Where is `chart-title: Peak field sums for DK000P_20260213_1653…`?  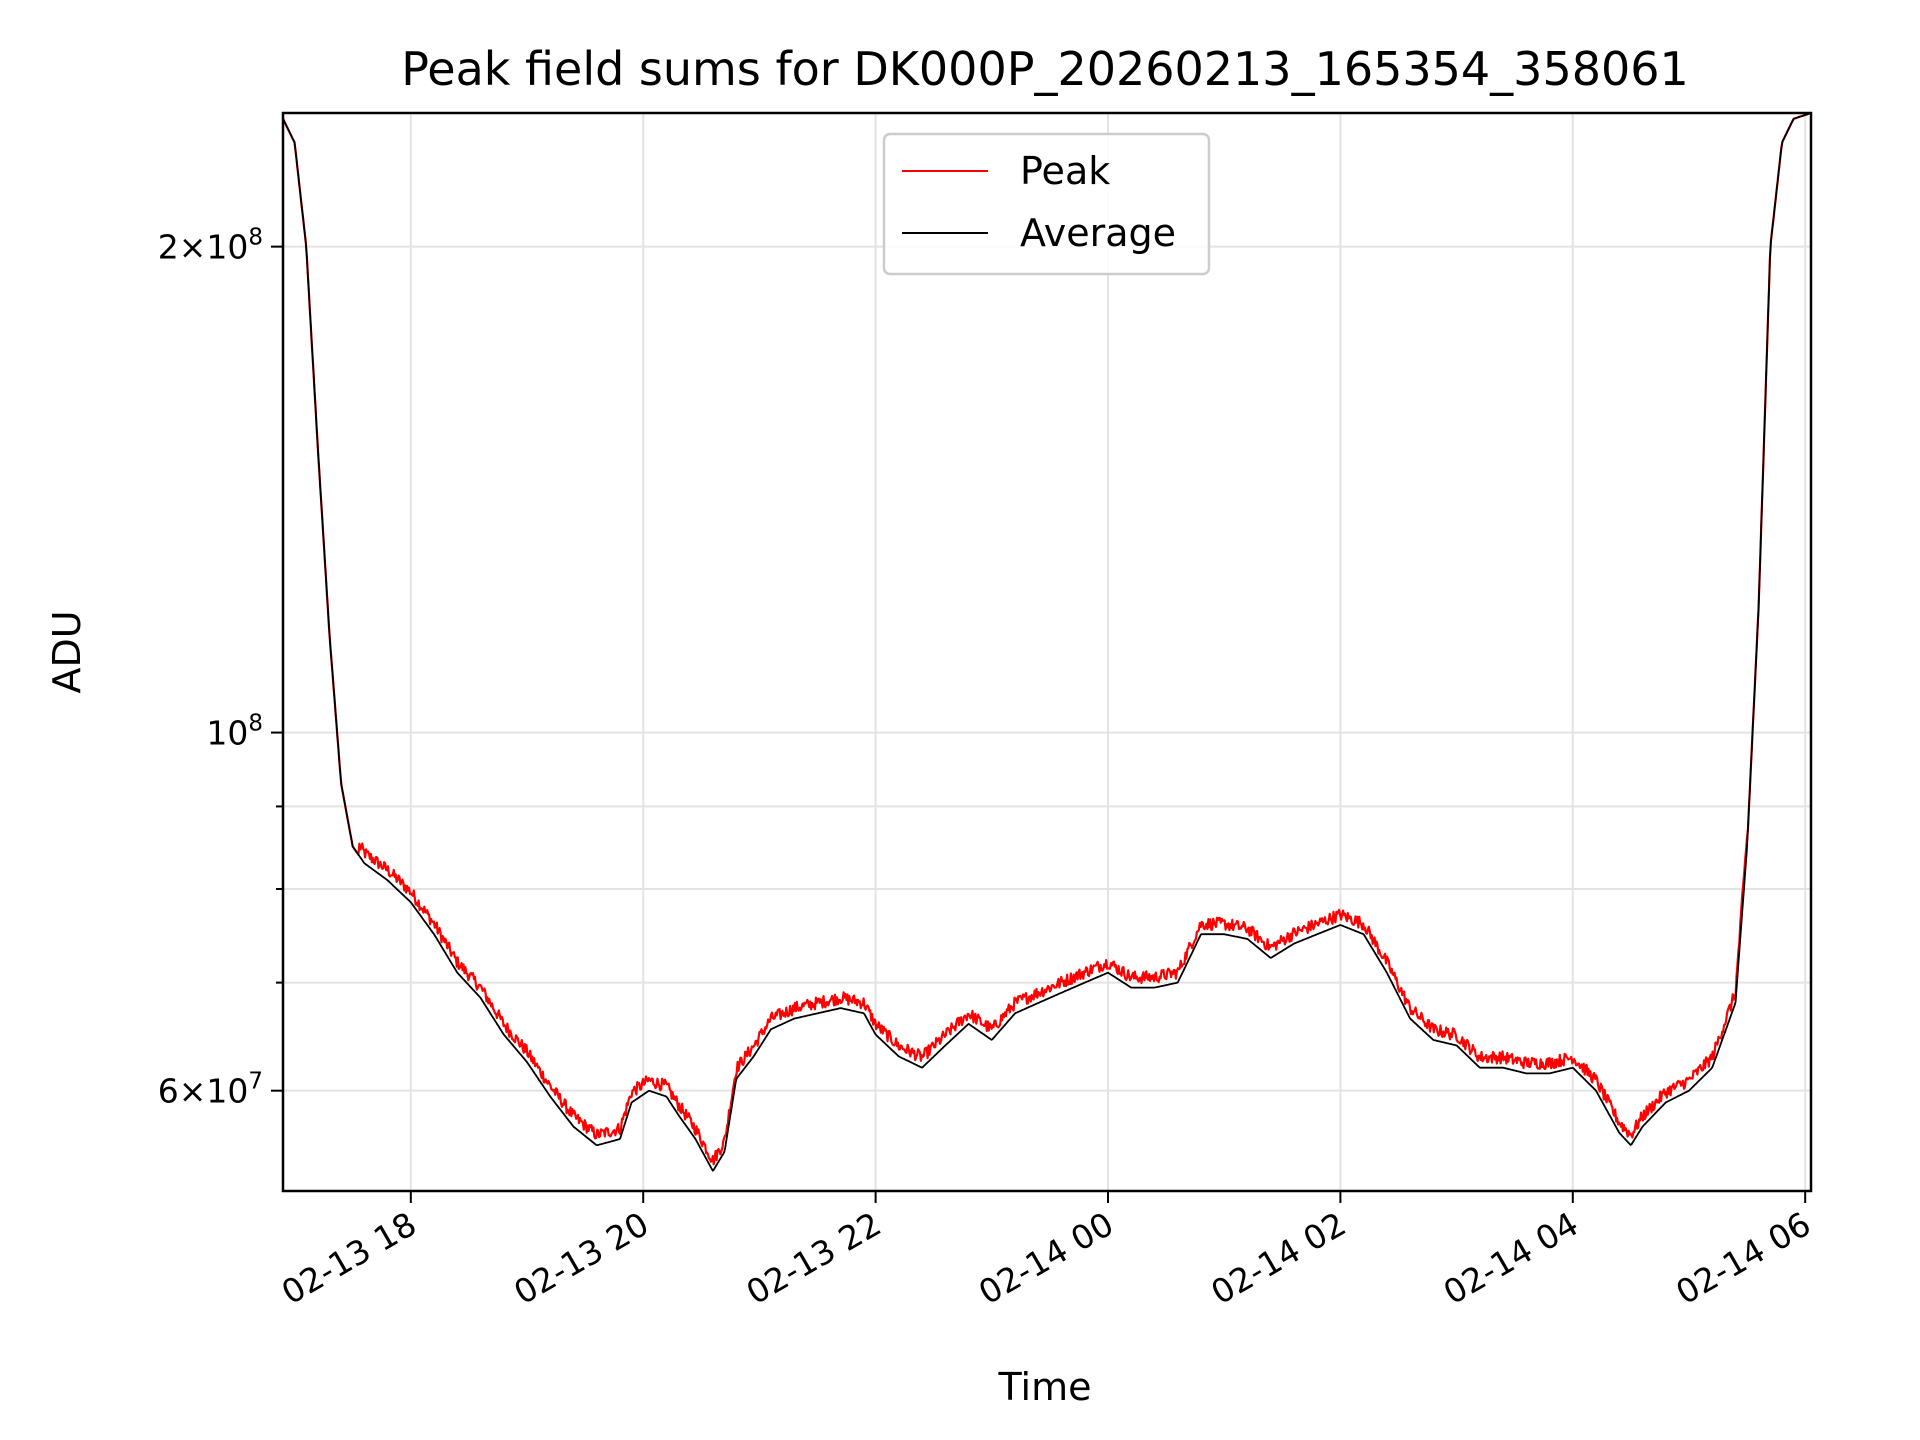 chart-title: Peak field sums for DK000P_20260213_1653… is located at coordinates (1045, 69).